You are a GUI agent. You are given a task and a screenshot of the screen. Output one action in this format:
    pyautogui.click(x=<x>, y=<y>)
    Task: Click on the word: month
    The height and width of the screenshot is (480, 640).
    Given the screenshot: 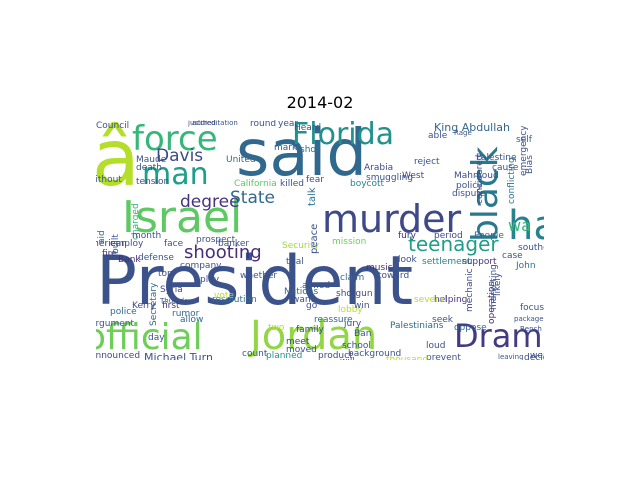 What is the action you would take?
    pyautogui.click(x=147, y=236)
    